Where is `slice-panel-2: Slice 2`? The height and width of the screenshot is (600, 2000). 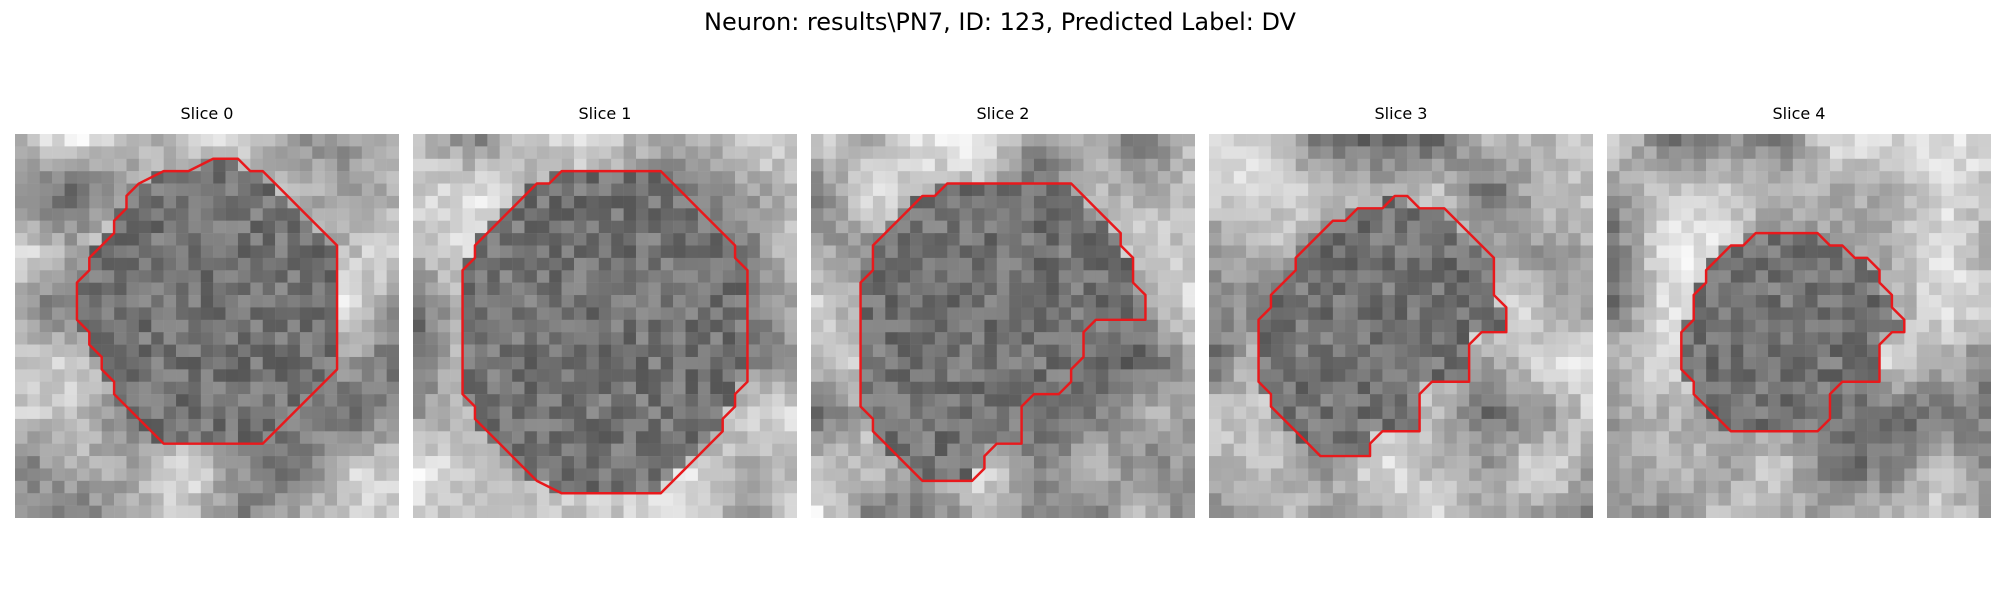
slice-panel-2: Slice 2 is located at coordinates (1003, 311).